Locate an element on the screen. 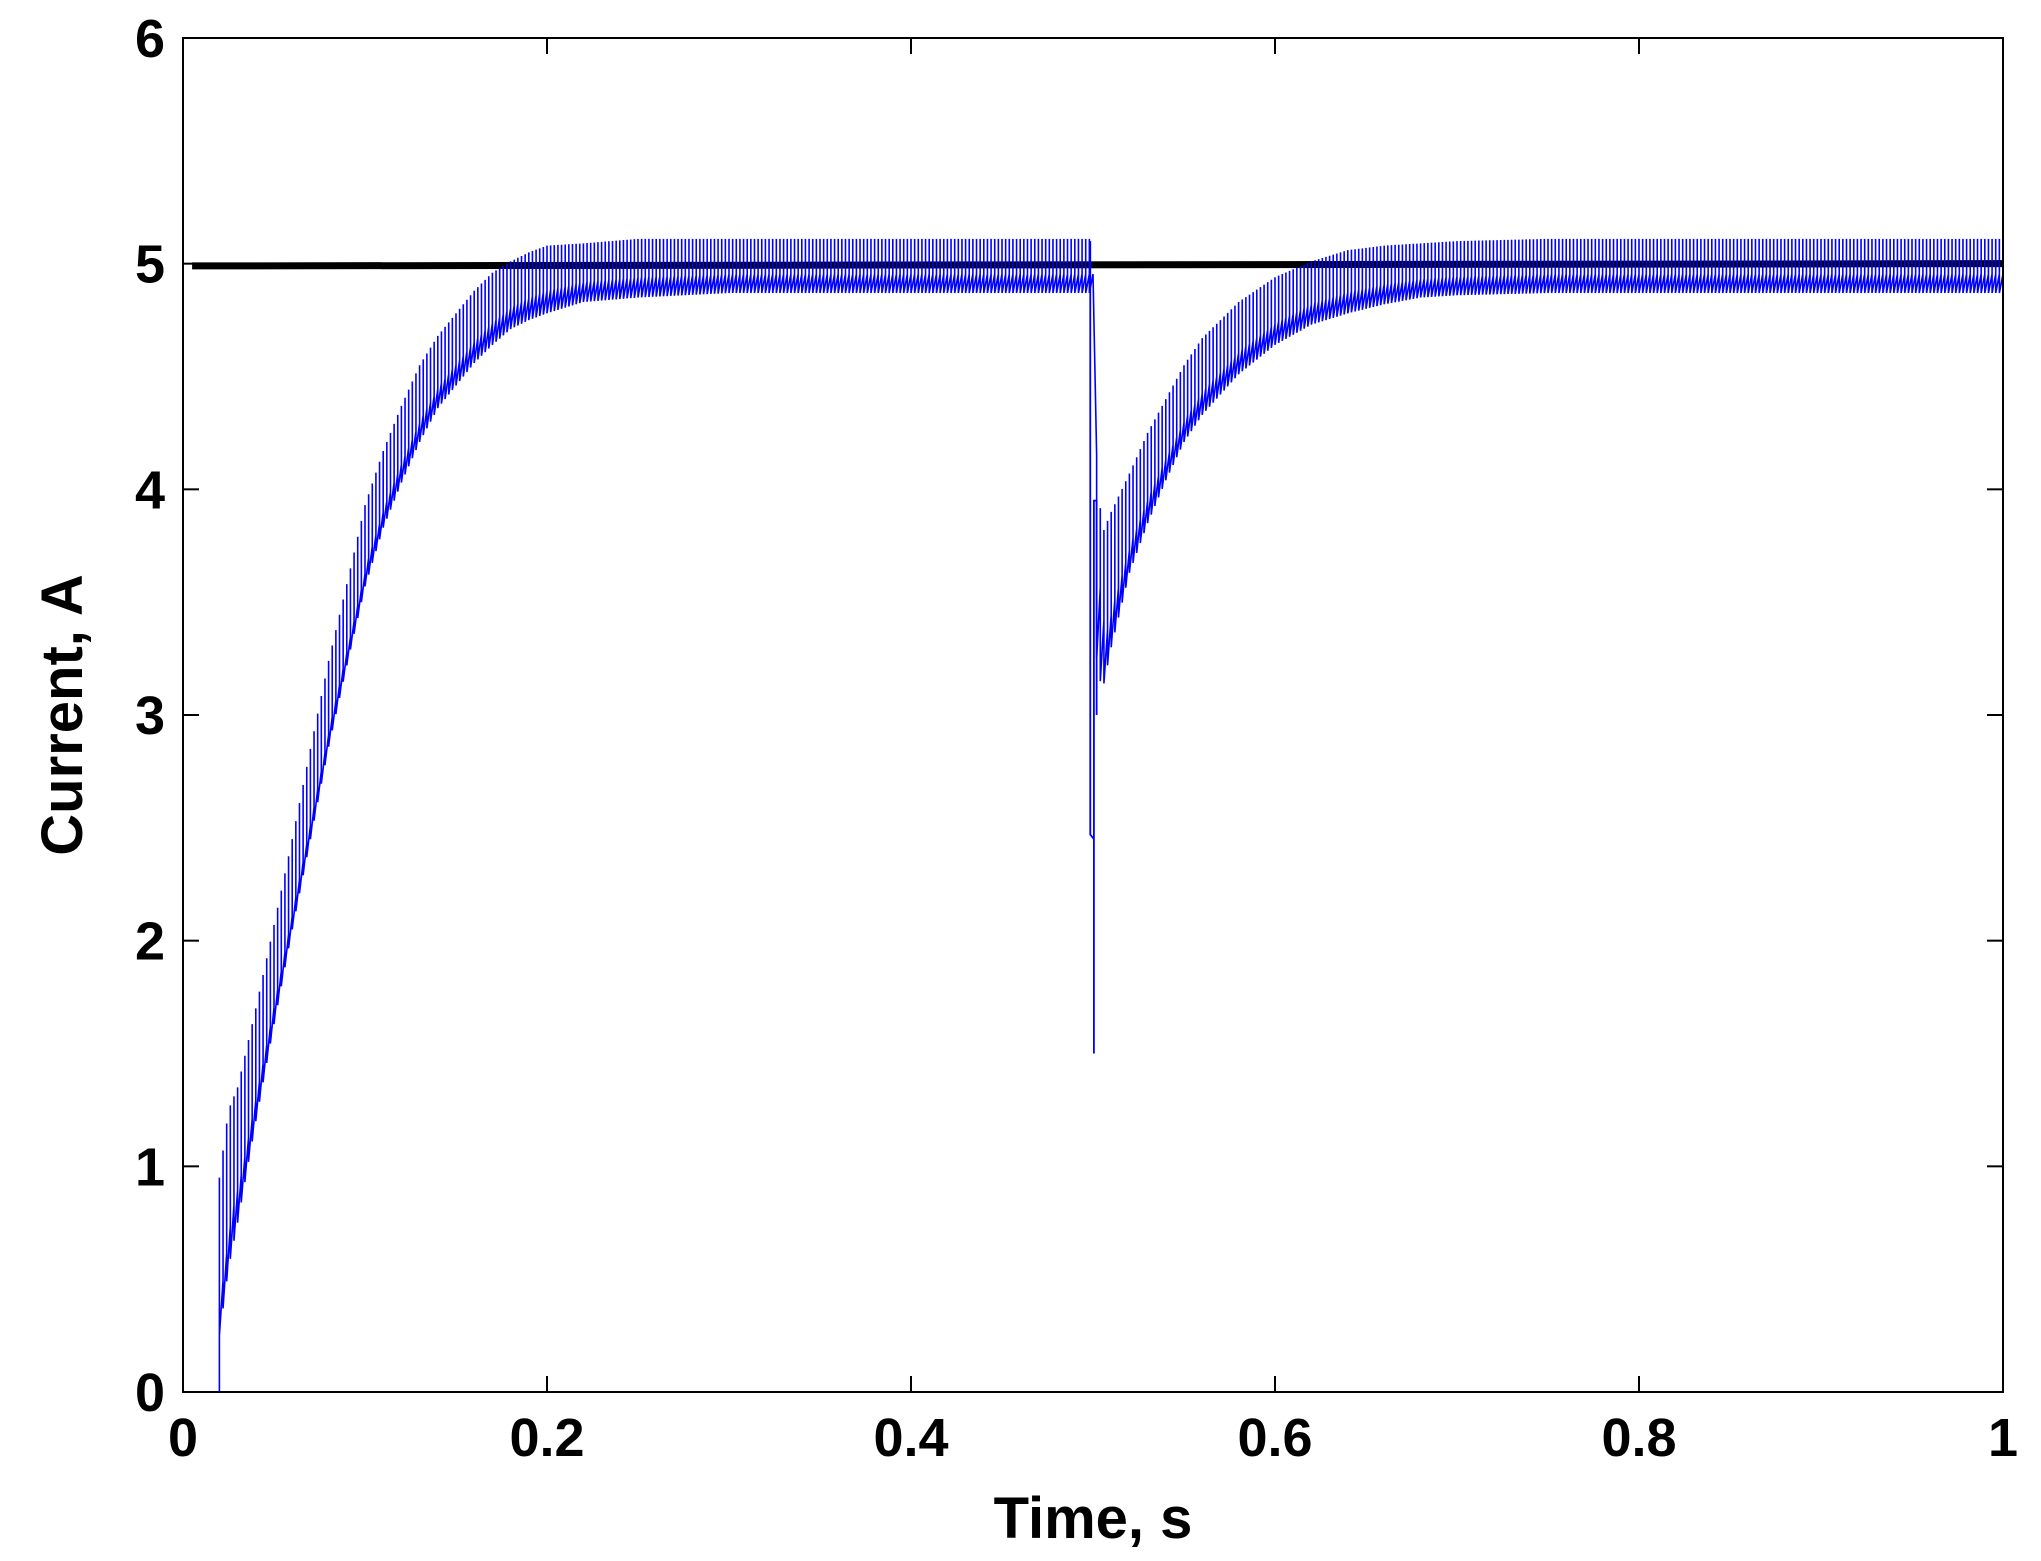 The image size is (2041, 1561). y-axis-title: Current, A is located at coordinates (62, 714).